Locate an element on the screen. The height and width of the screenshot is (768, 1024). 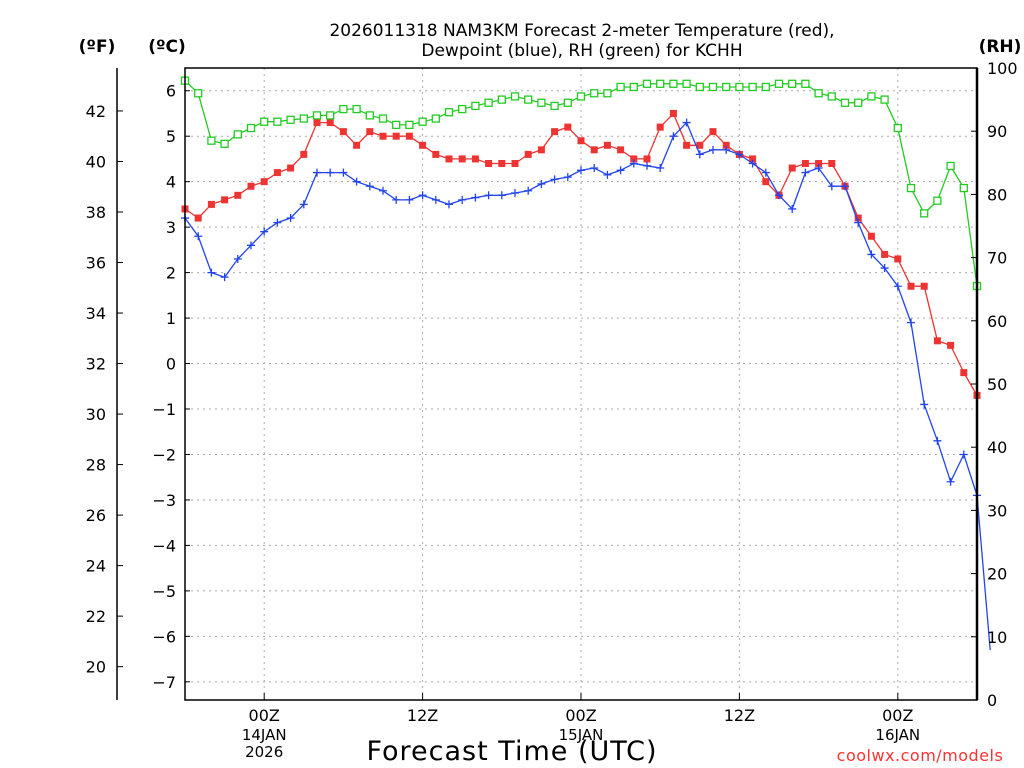
celsius-tick-label: 2 is located at coordinates (171, 273).